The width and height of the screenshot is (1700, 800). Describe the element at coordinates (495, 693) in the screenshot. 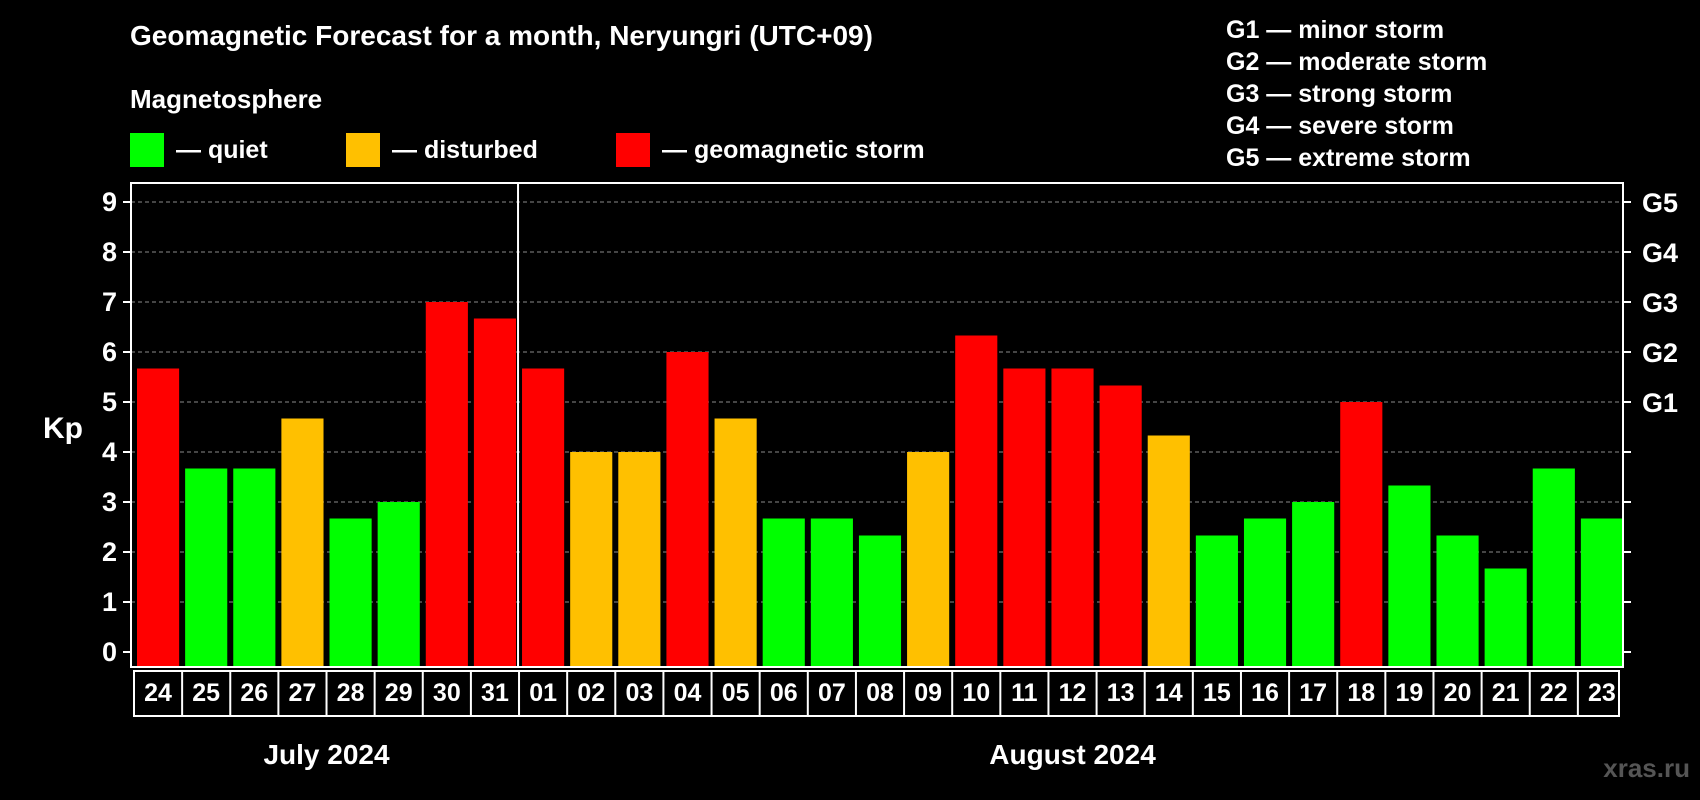

I see `x-tick-label: 31` at that location.